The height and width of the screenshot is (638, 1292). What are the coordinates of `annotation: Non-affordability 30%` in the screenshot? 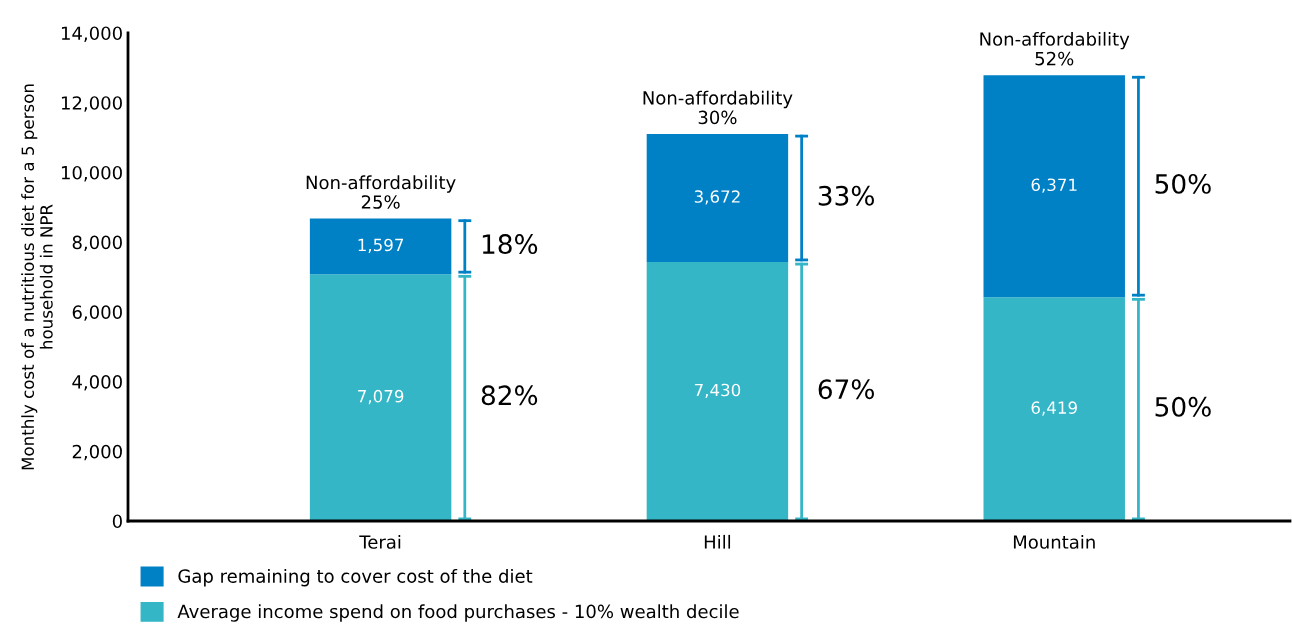 It's located at (718, 107).